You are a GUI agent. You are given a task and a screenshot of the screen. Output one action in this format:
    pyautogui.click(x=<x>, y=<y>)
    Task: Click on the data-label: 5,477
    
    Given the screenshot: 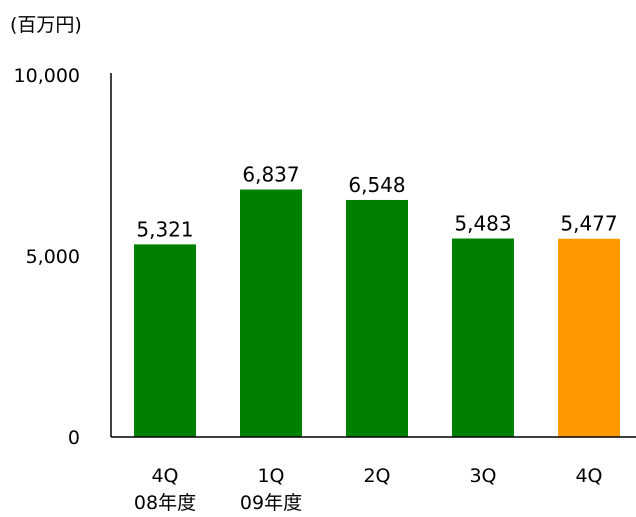 What is the action you would take?
    pyautogui.click(x=588, y=224)
    